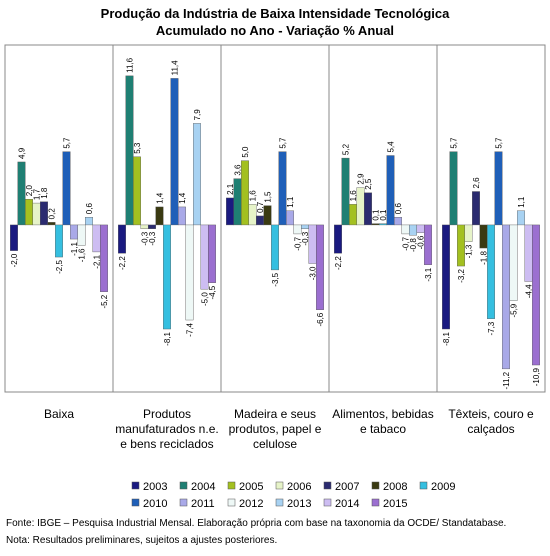 Image resolution: width=550 pixels, height=556 pixels. Describe the element at coordinates (320, 319) in the screenshot. I see `value-label: -6,6` at that location.